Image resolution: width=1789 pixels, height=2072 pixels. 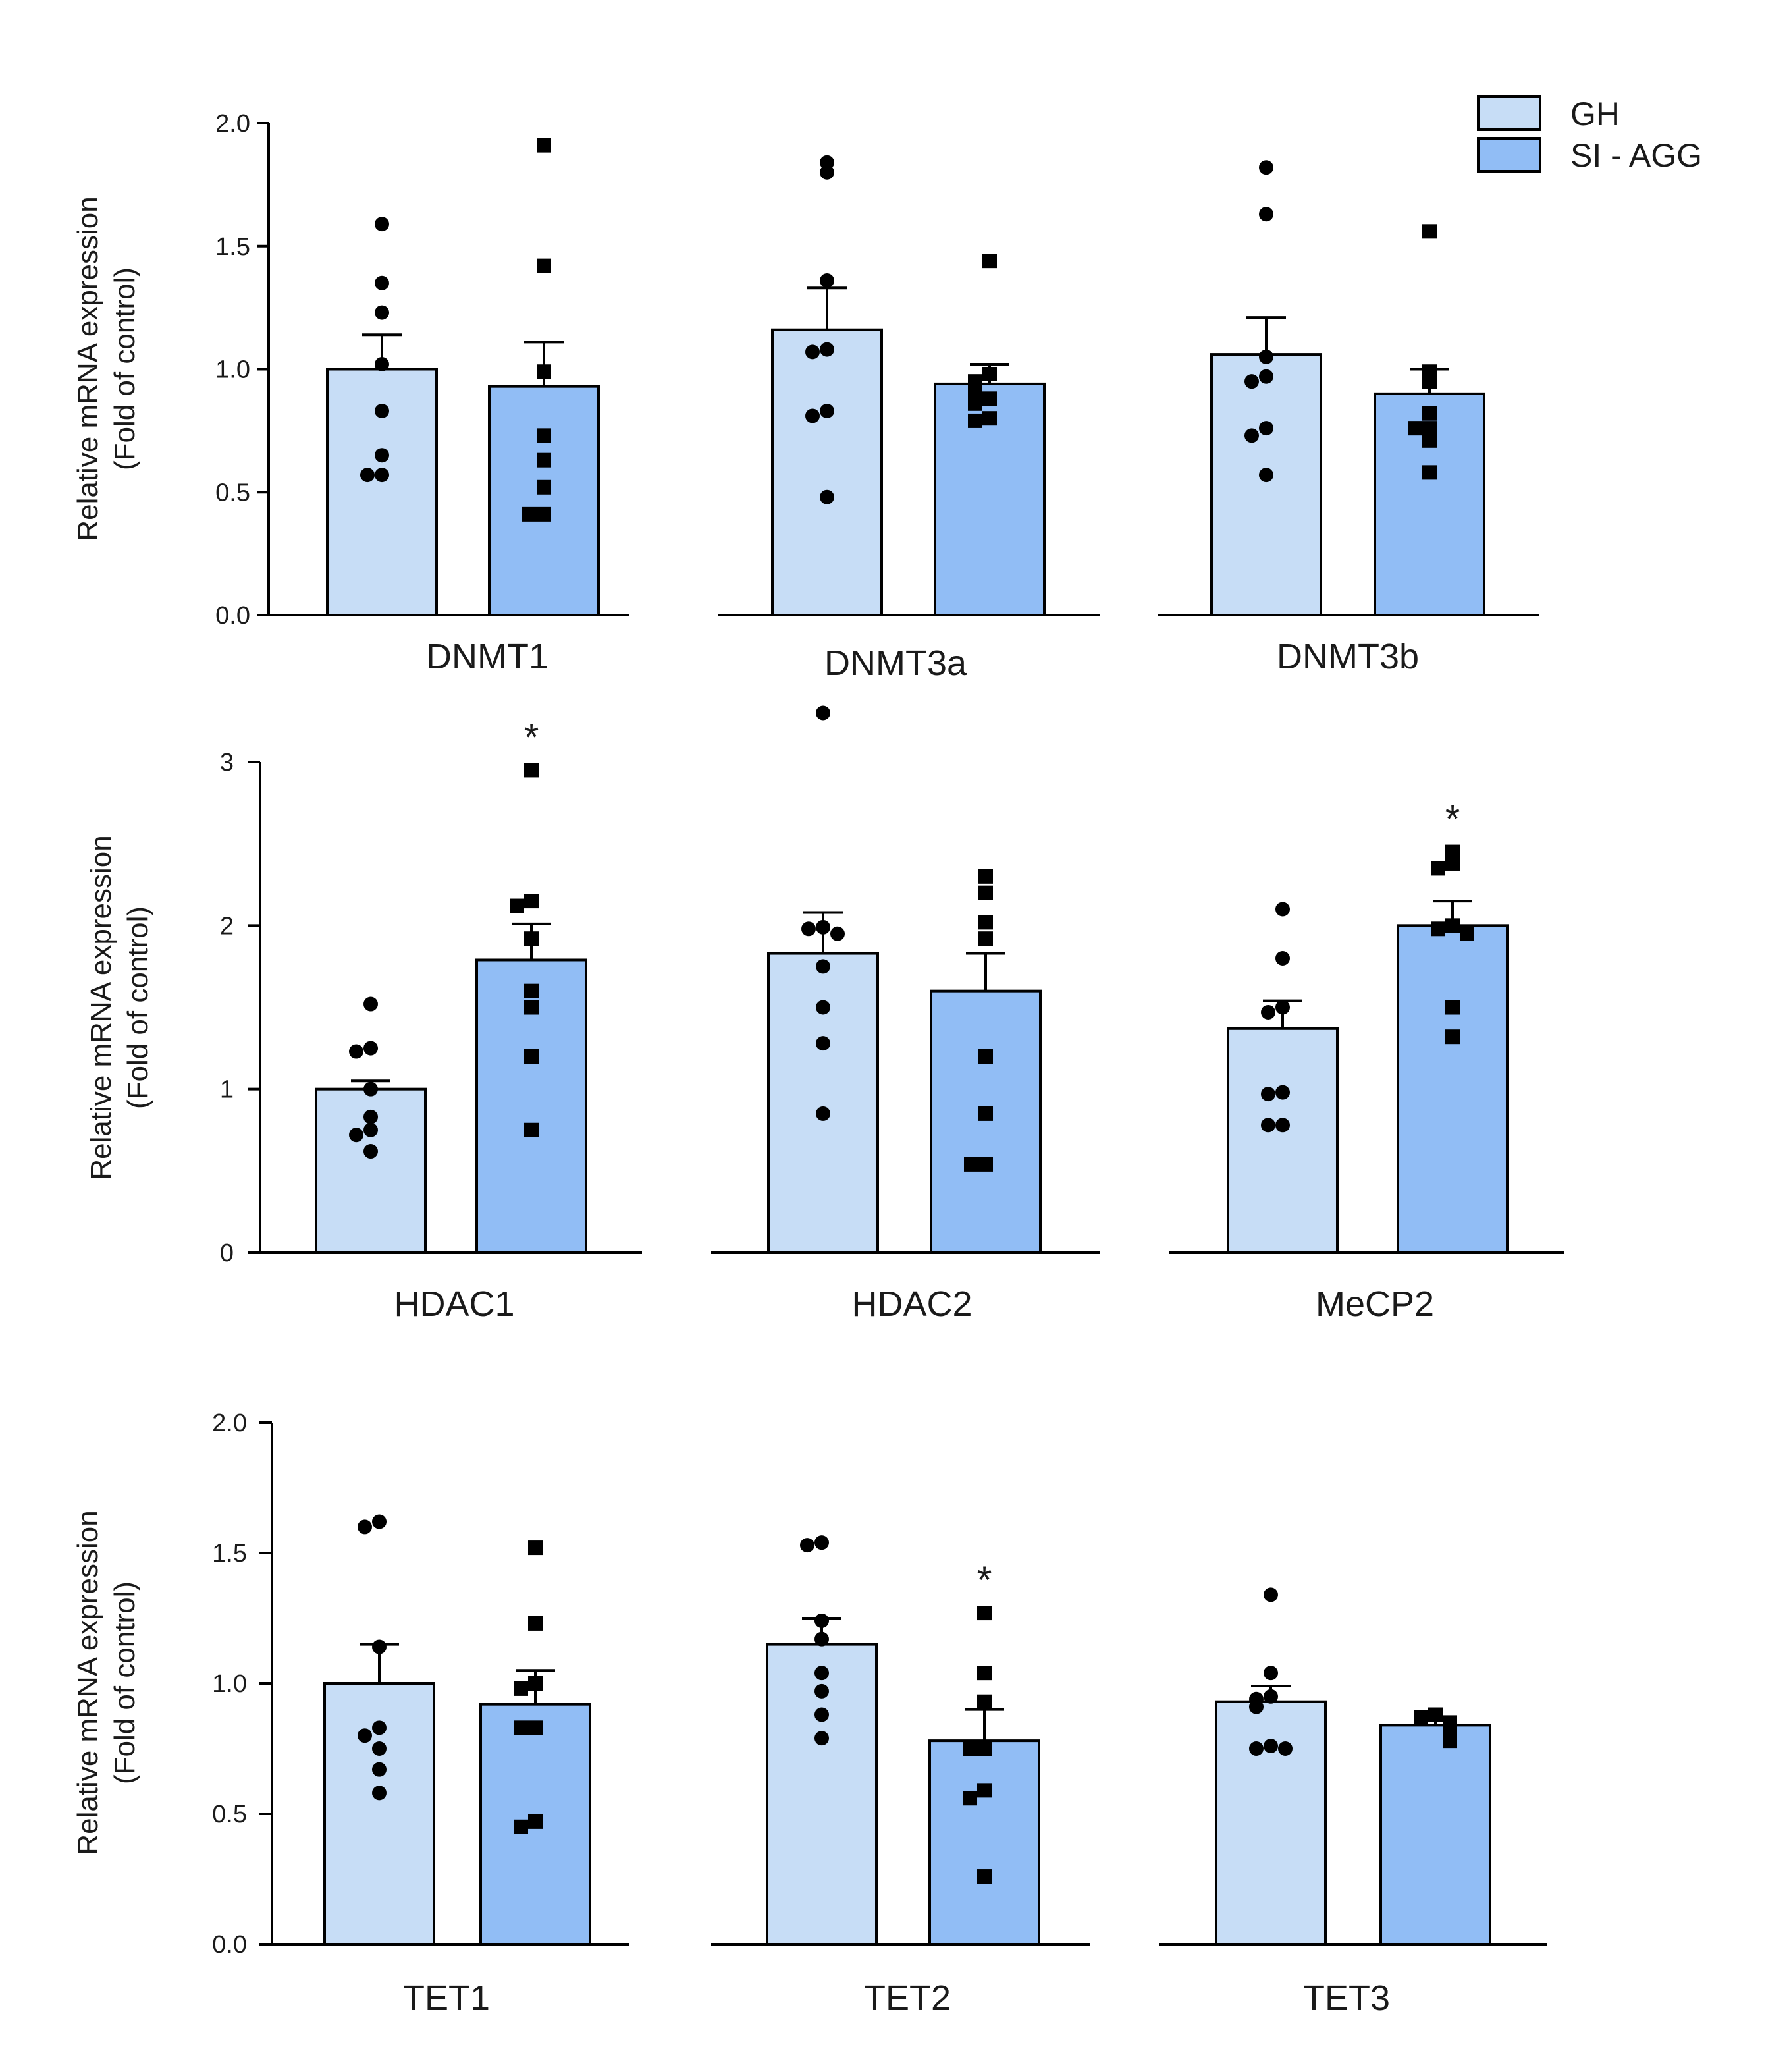 I want to click on panel-dnmt1: DNMT1, so click(x=449, y=407).